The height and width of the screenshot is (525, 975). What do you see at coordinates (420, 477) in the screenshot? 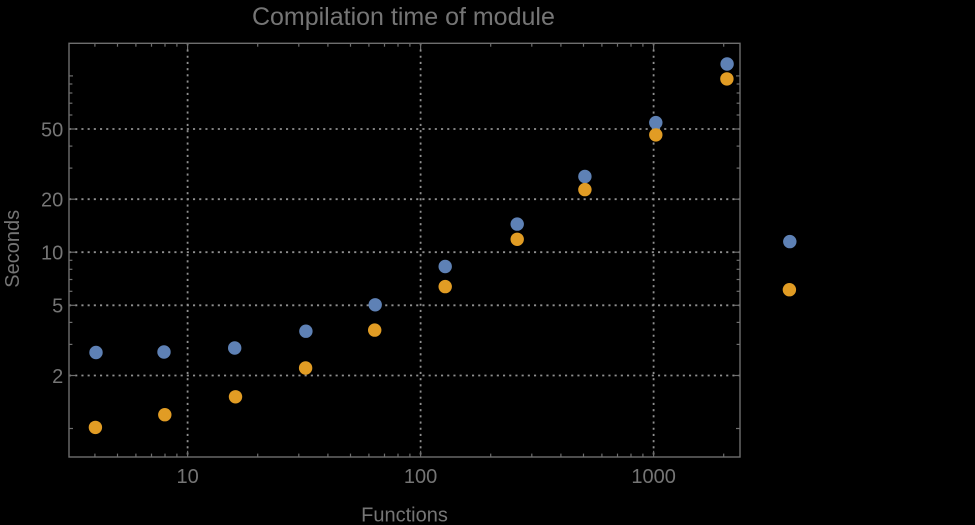
I see `svg-text: 100` at bounding box center [420, 477].